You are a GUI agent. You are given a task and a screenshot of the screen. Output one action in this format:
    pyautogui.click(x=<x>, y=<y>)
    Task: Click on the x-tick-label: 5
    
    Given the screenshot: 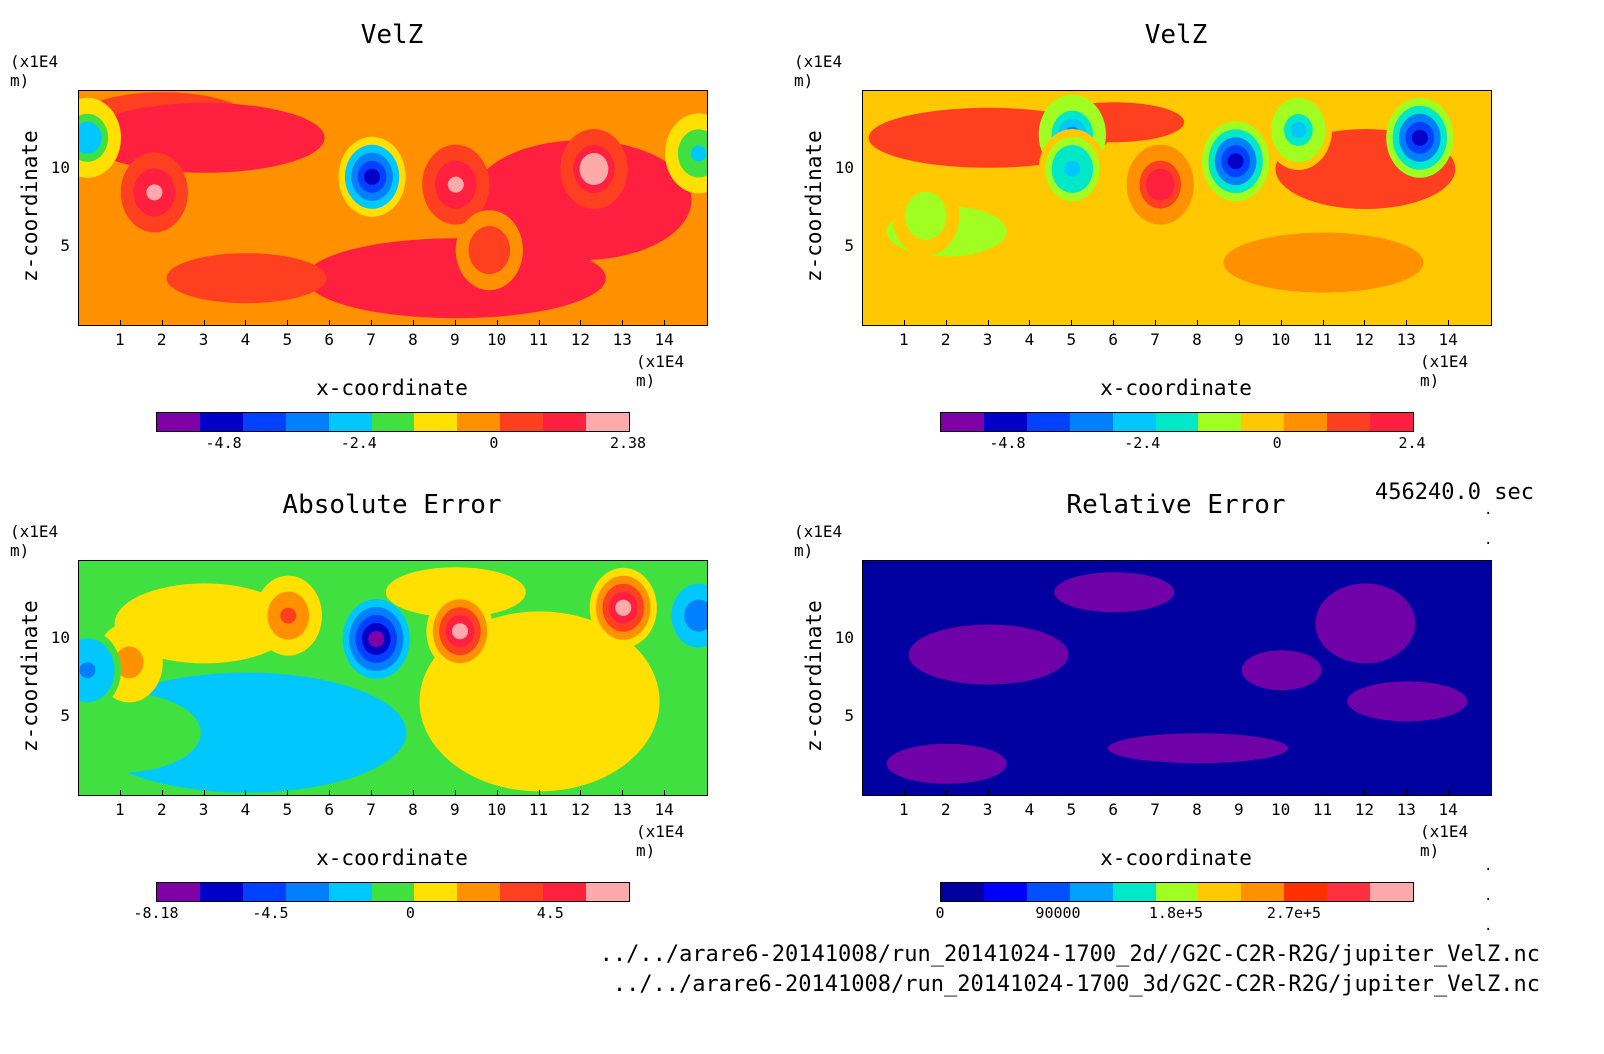 What is the action you would take?
    pyautogui.click(x=1071, y=809)
    